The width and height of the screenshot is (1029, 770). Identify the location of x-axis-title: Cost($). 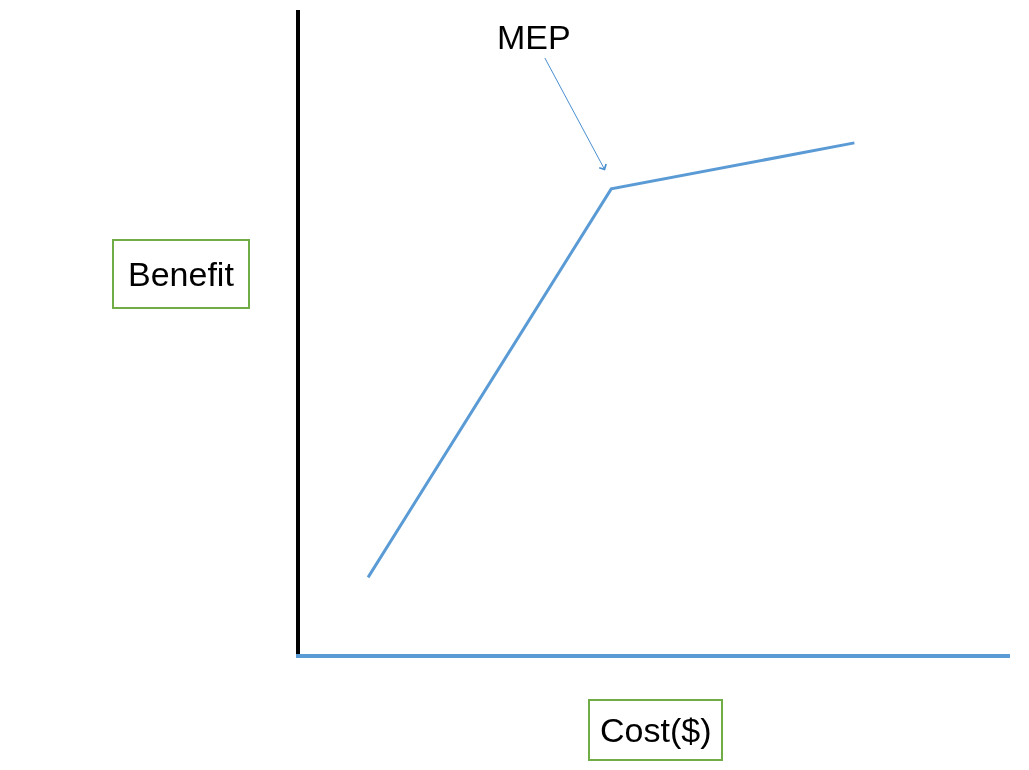
(656, 730).